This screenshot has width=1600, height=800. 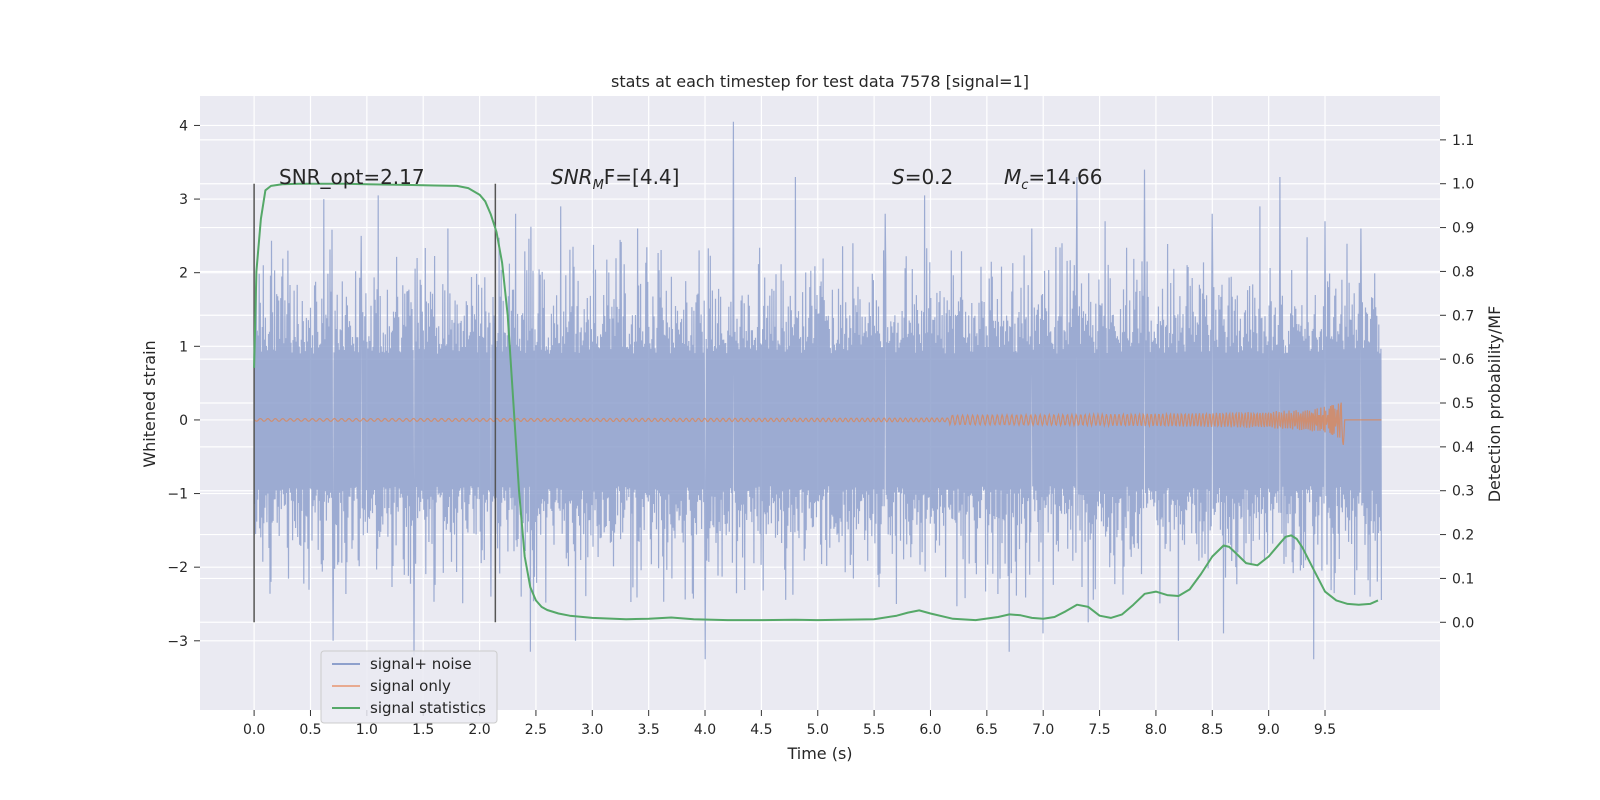 What do you see at coordinates (310, 730) in the screenshot?
I see `x-tick-label: 0.5` at bounding box center [310, 730].